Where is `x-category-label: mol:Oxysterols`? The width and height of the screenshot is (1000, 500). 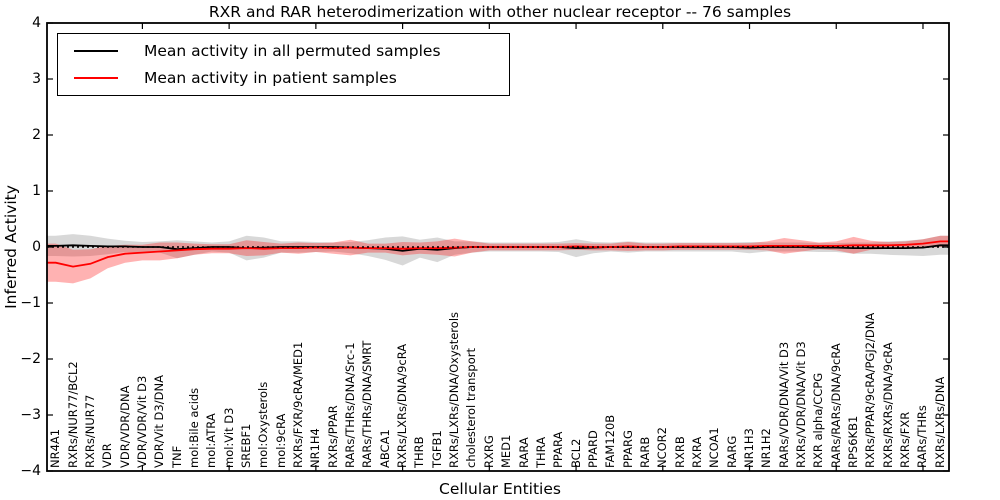
x-category-label: mol:Oxysterols is located at coordinates (263, 424).